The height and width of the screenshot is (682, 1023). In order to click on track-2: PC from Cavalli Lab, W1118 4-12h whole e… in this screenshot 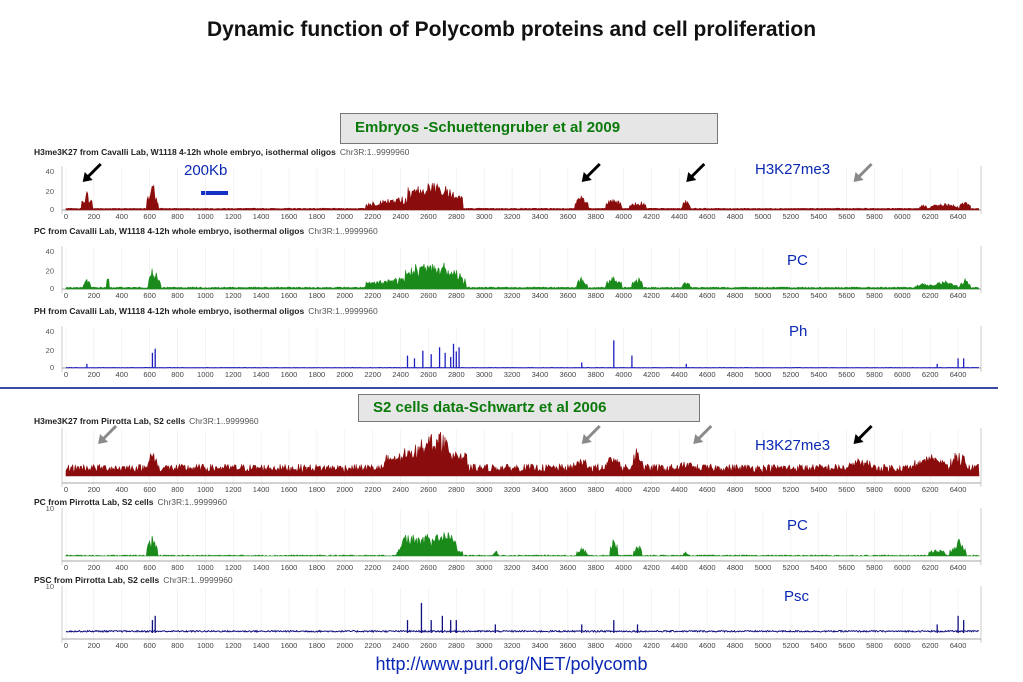, I will do `click(508, 263)`.